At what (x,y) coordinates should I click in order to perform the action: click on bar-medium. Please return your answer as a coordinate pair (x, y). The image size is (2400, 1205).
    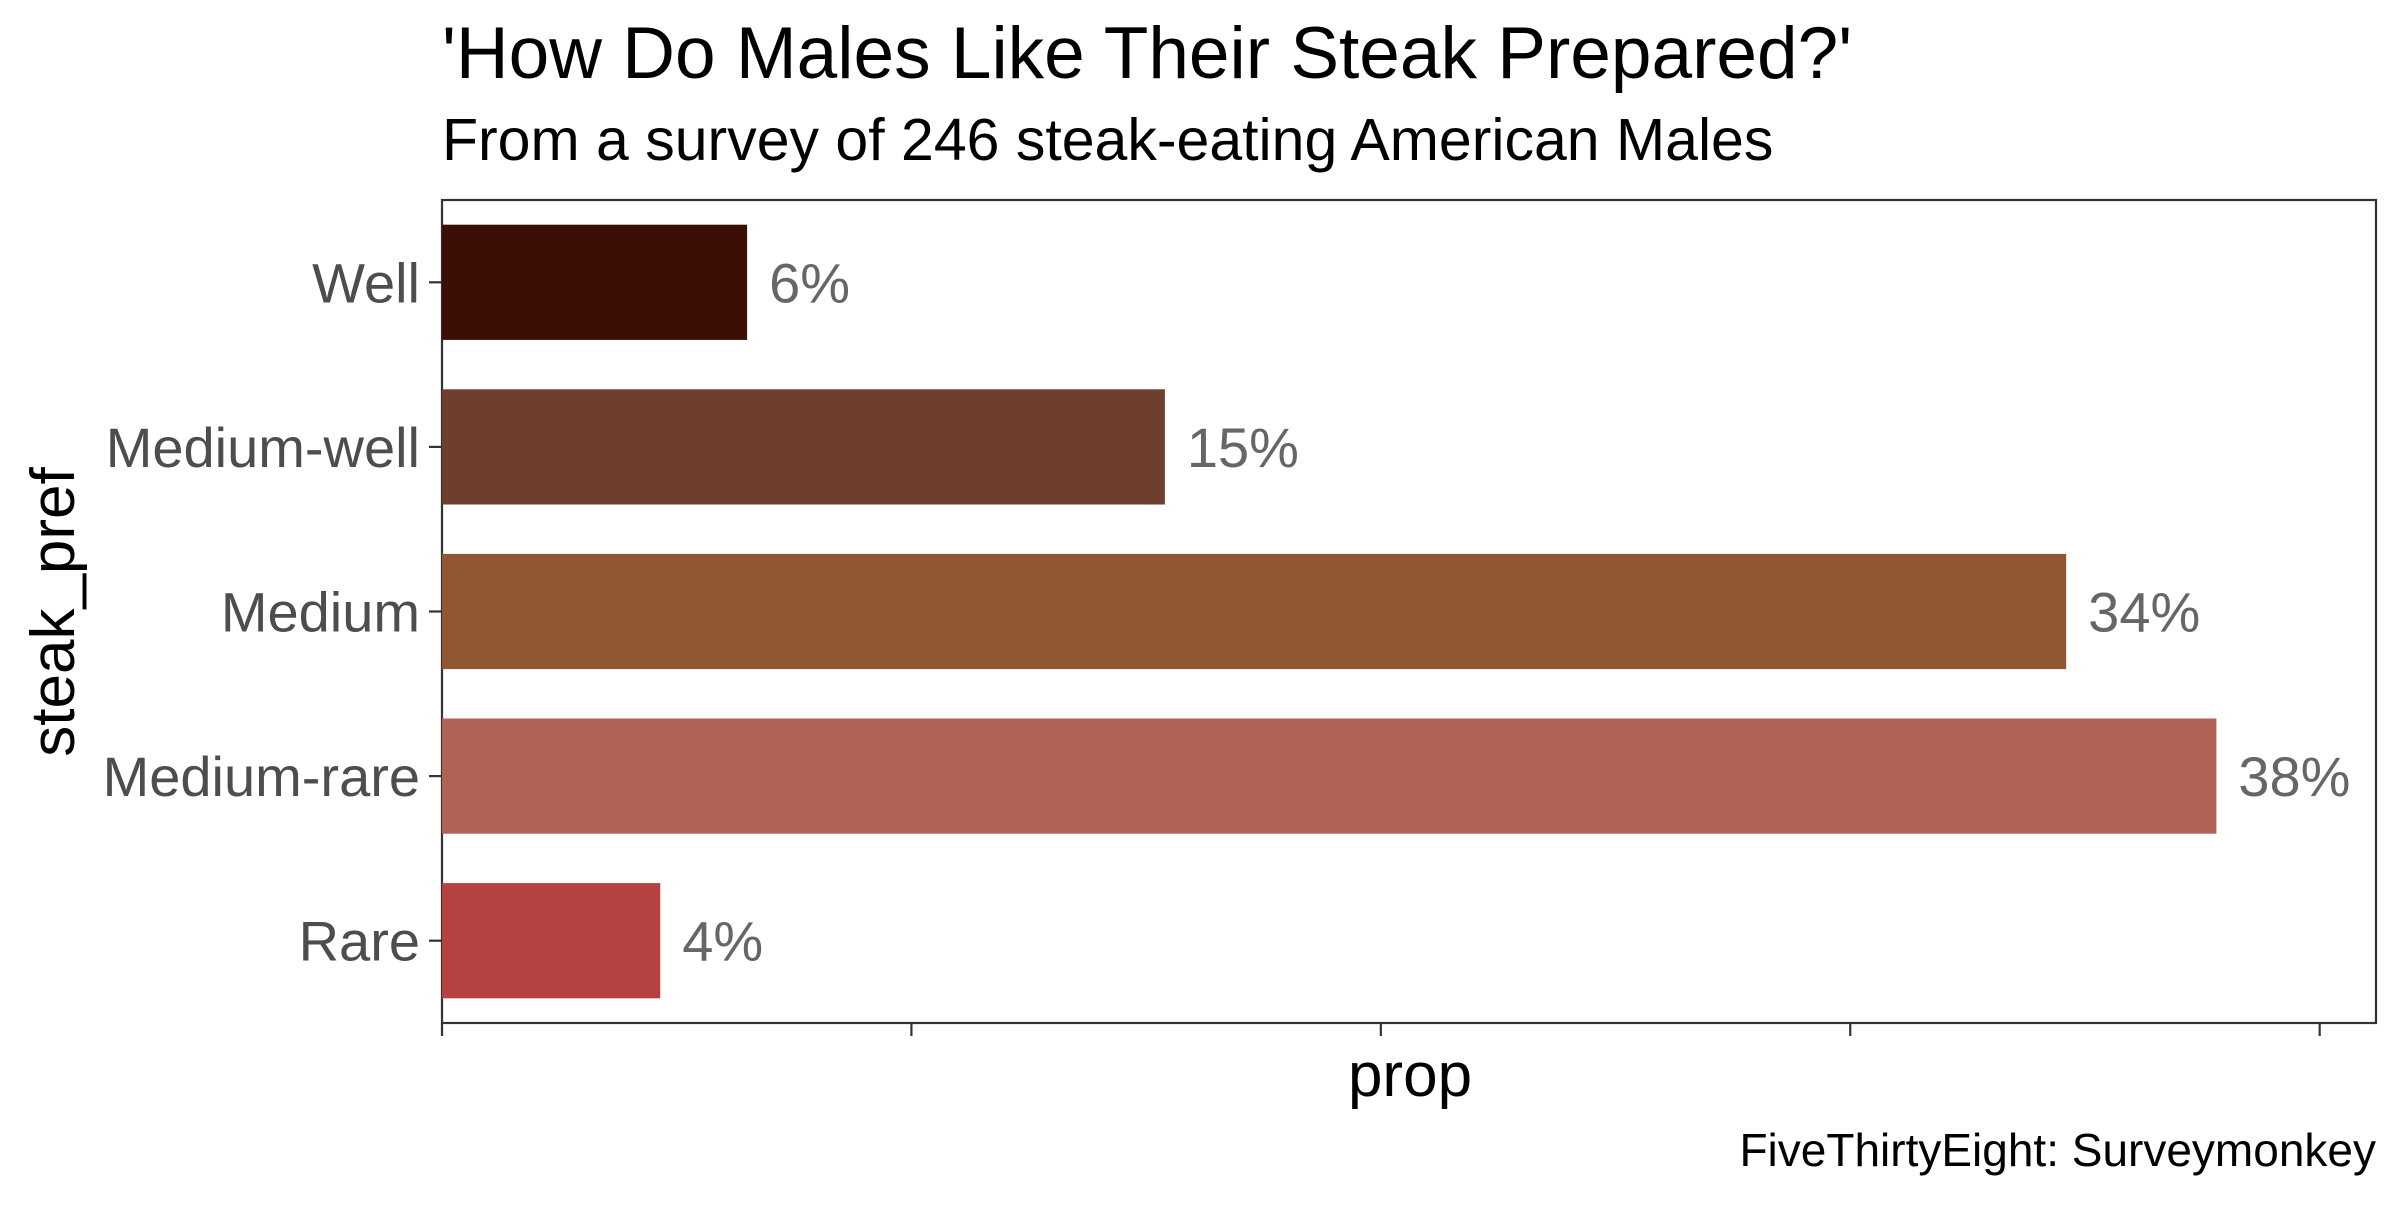
    Looking at the image, I should click on (1254, 611).